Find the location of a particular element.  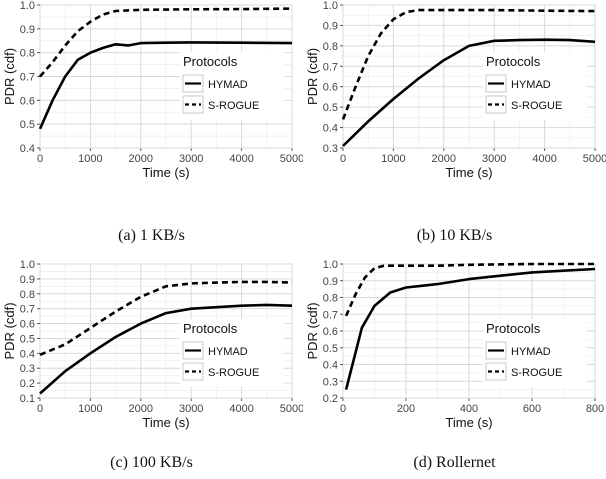

x-tick-label: 200 is located at coordinates (406, 409).